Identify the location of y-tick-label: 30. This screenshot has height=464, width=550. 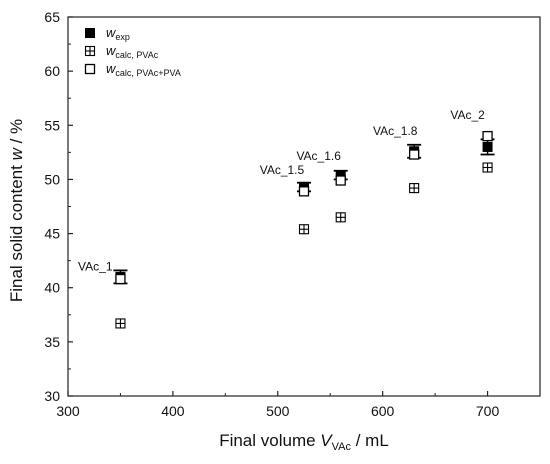
(52, 396).